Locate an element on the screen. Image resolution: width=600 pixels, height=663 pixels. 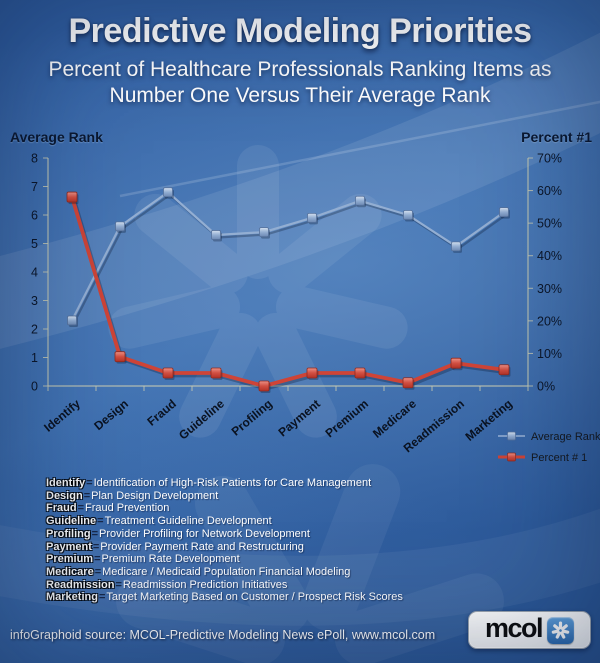
definition-term: Profiling is located at coordinates (68, 533).